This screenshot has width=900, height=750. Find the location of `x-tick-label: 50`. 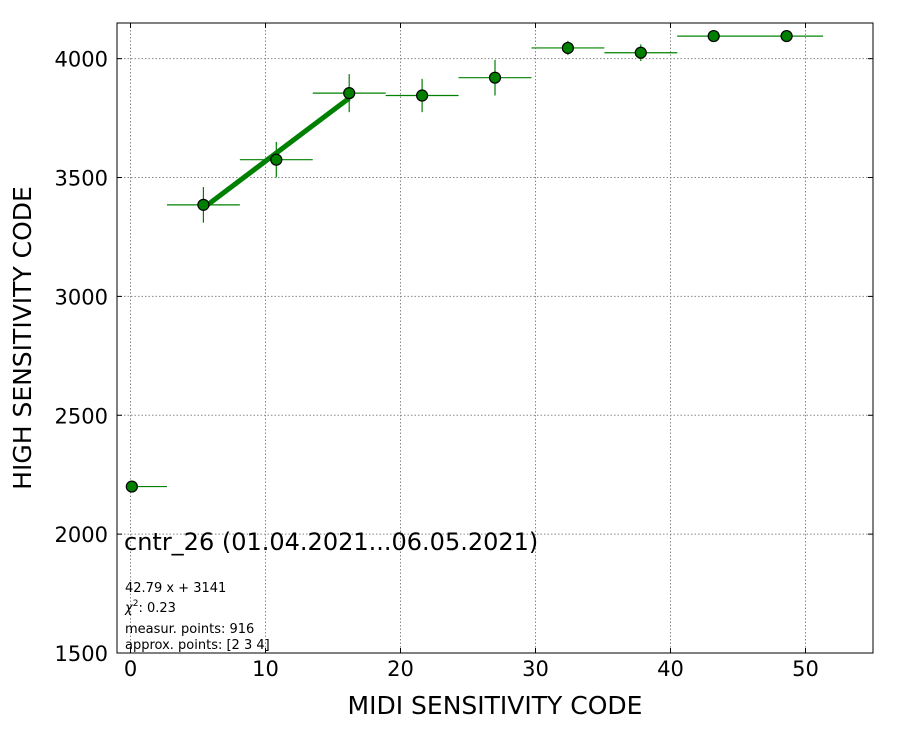

x-tick-label: 50 is located at coordinates (805, 669).